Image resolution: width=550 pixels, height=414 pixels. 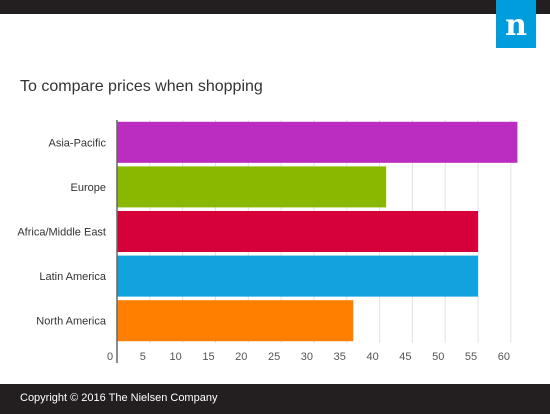 What do you see at coordinates (471, 357) in the screenshot?
I see `x-tick-label: 55` at bounding box center [471, 357].